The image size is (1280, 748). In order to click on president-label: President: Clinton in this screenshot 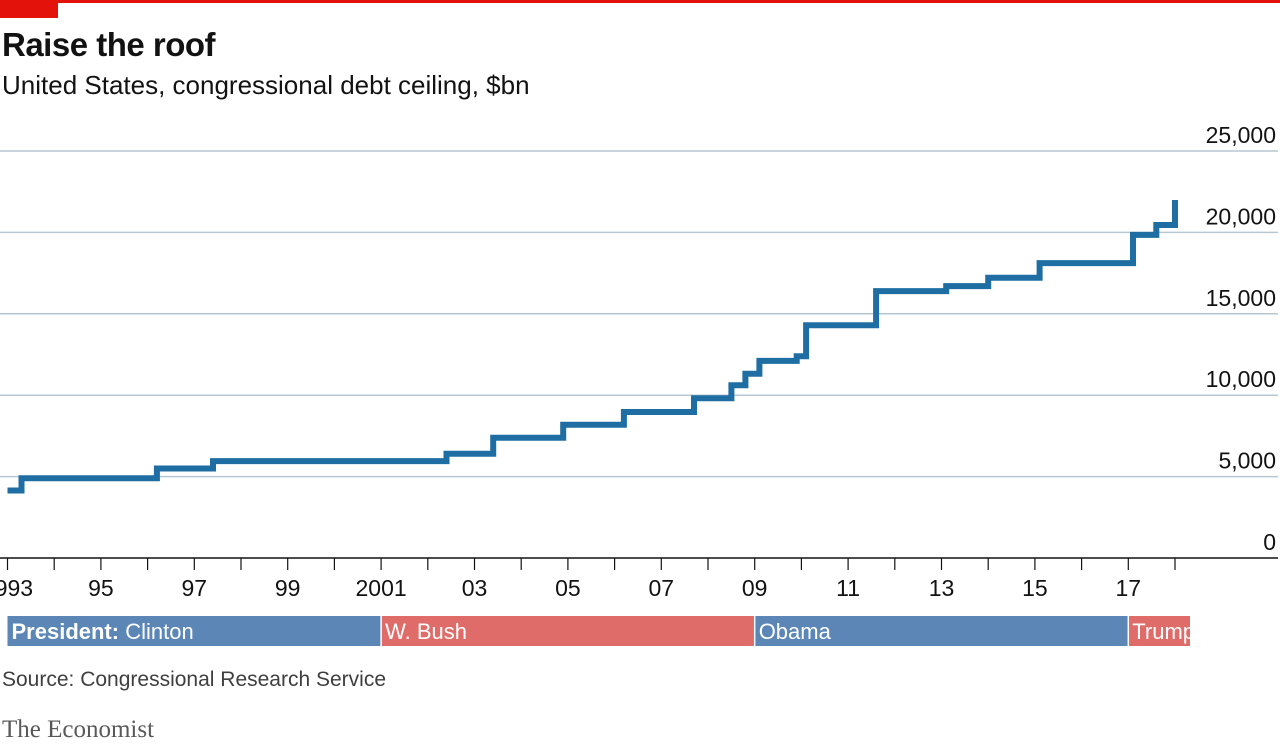, I will do `click(103, 631)`.